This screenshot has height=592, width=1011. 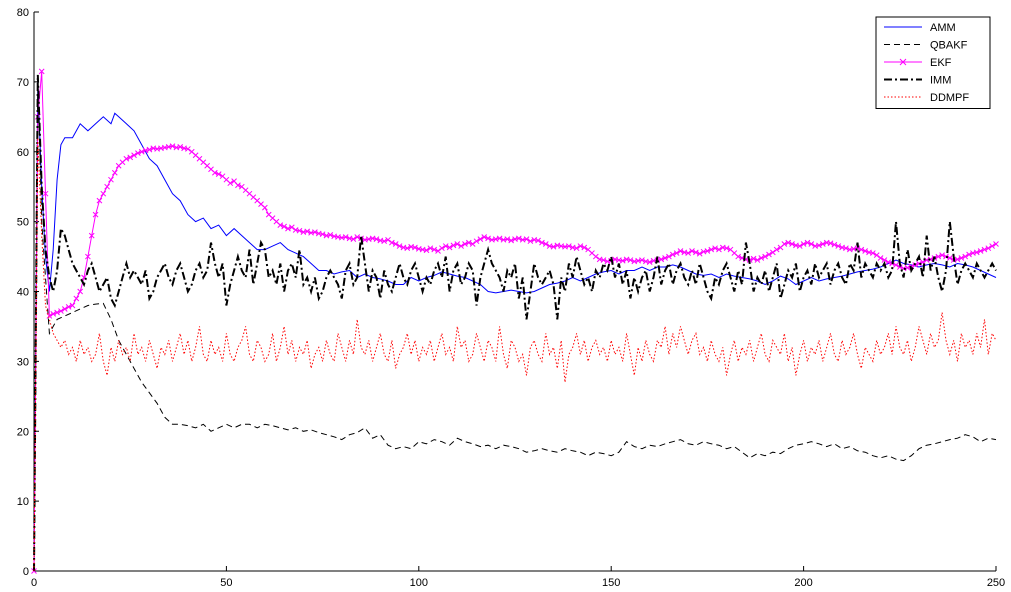 What do you see at coordinates (943, 28) in the screenshot?
I see `legend-label-amm: AMM` at bounding box center [943, 28].